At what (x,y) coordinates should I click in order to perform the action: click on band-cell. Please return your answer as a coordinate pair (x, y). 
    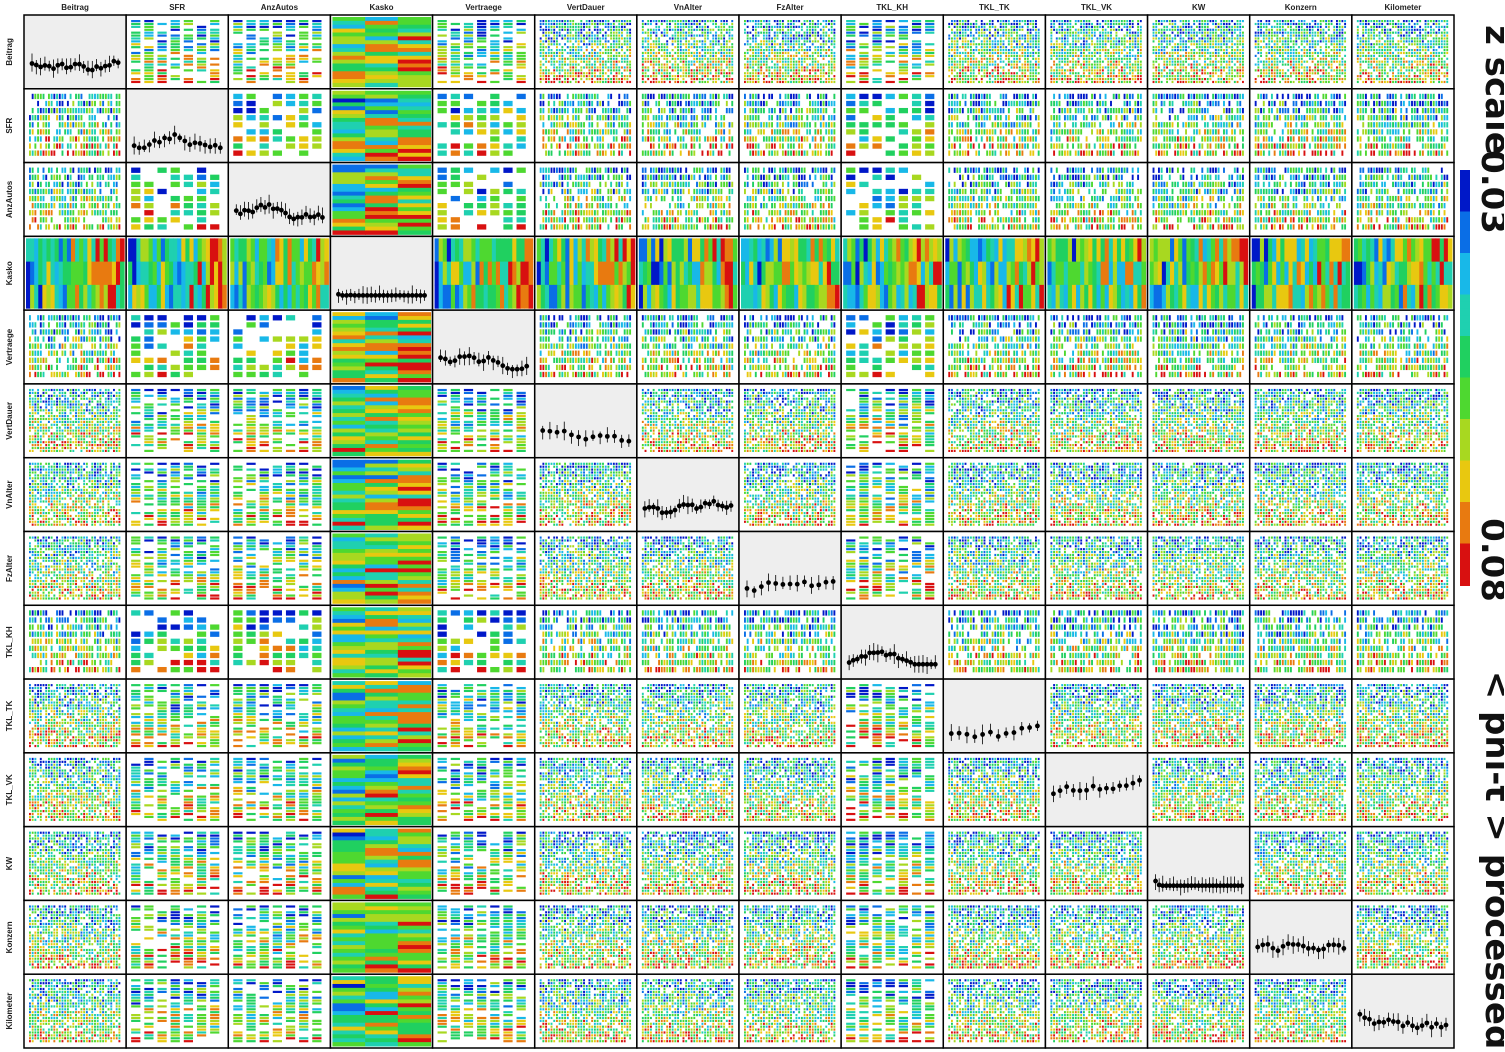
    Looking at the image, I should click on (381, 54).